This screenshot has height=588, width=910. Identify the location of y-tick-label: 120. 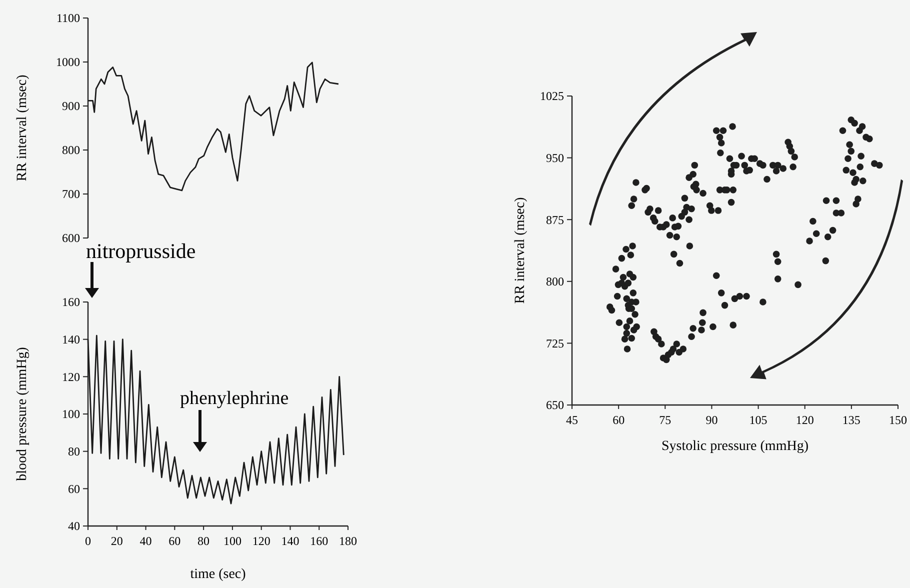
(71, 377).